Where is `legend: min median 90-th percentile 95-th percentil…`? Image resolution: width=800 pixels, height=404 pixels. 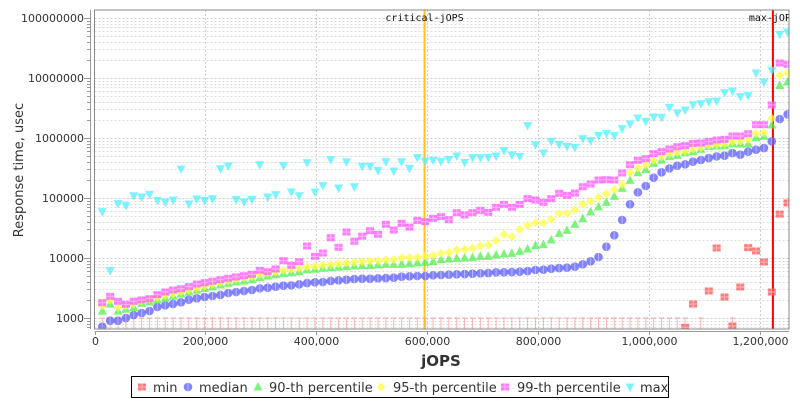 legend: min median 90-th percentile 95-th percentil… is located at coordinates (400, 387).